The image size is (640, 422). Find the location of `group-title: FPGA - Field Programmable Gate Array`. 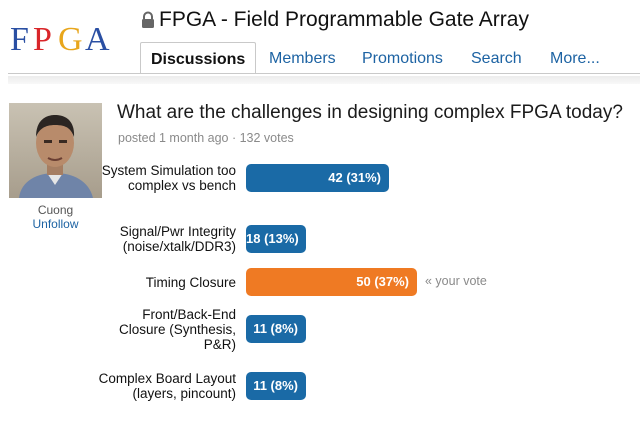

group-title: FPGA - Field Programmable Gate Array is located at coordinates (334, 20).